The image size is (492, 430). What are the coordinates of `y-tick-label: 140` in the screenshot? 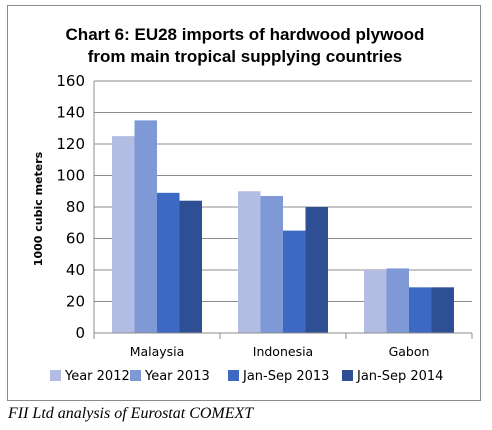 It's located at (70, 113).